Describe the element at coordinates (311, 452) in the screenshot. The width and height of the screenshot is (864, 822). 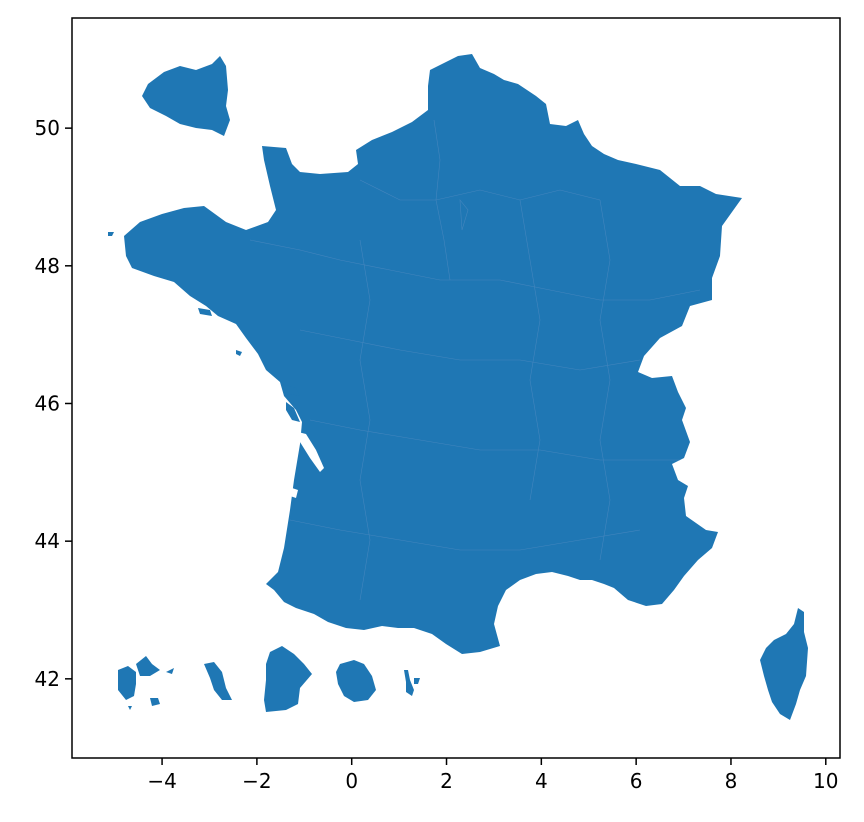
I see `gironde-estuary` at that location.